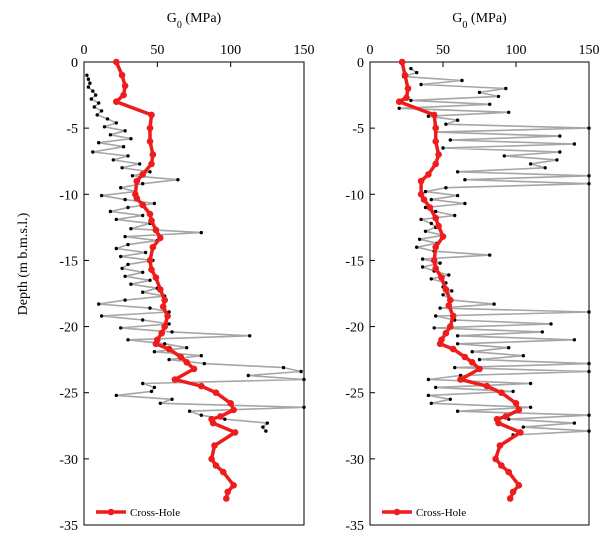 The width and height of the screenshot is (611, 536). What do you see at coordinates (230, 50) in the screenshot?
I see `chart-1-x-tick-label: 100` at bounding box center [230, 50].